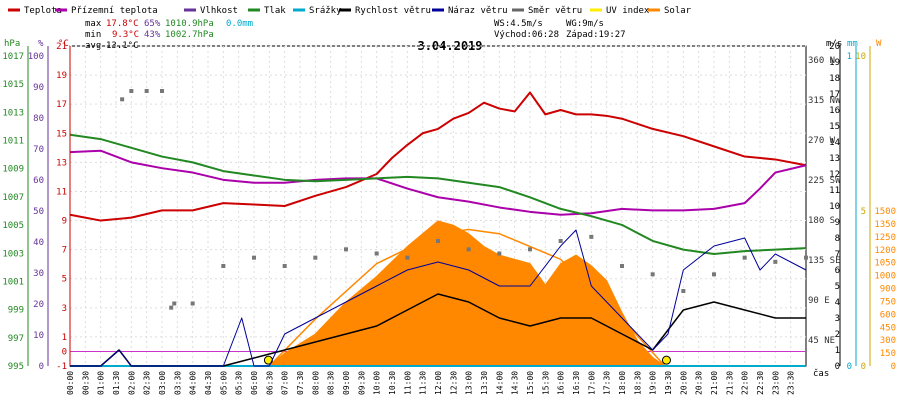 This screenshot has height=404, width=900. Describe the element at coordinates (41, 44) in the screenshot. I see `axis-label-percent: %` at that location.